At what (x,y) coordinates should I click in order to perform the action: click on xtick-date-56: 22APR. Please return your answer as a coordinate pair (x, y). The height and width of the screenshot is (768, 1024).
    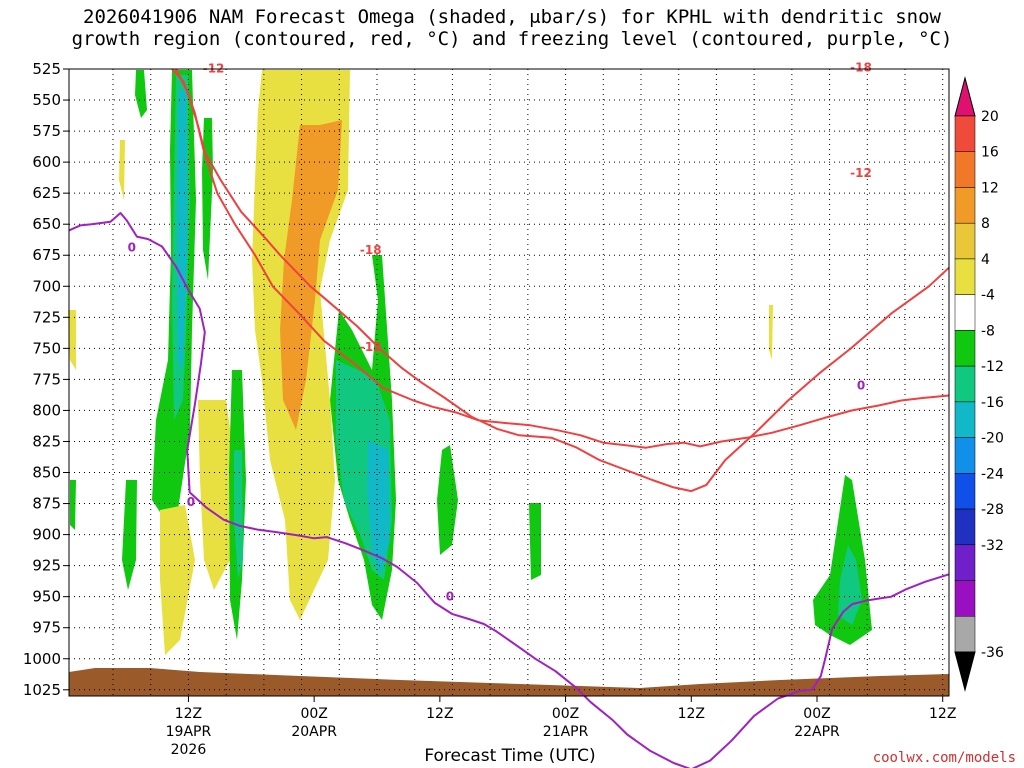
    Looking at the image, I should click on (817, 732).